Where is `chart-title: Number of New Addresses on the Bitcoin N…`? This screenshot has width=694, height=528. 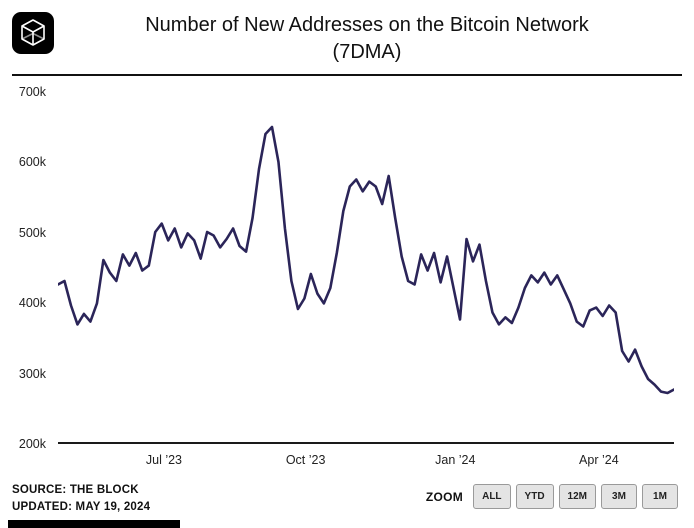
chart-title: Number of New Addresses on the Bitcoin N… is located at coordinates (367, 39).